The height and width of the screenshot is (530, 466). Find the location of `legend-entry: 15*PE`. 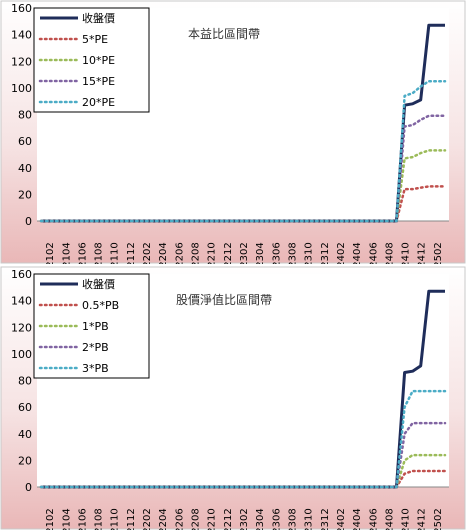

legend-entry: 15*PE is located at coordinates (98, 81).